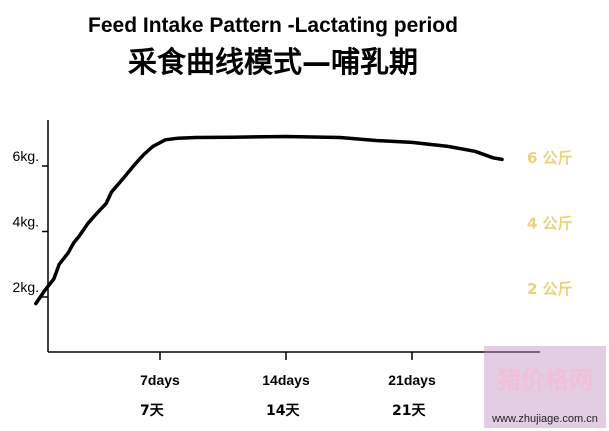  Describe the element at coordinates (273, 25) in the screenshot. I see `chart-title: Feed Intake Pattern -Lactating period` at that location.